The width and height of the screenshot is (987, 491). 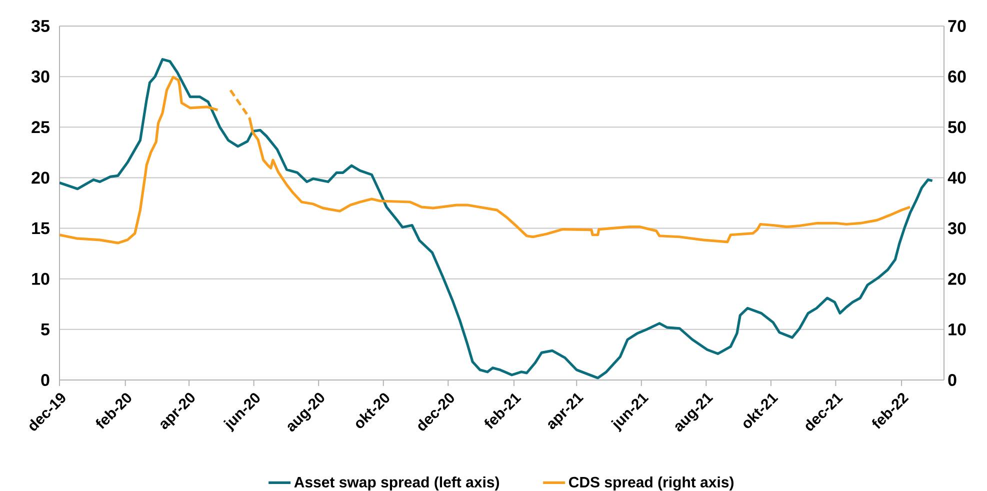 What do you see at coordinates (957, 228) in the screenshot?
I see `y2-tick-label: 30` at bounding box center [957, 228].